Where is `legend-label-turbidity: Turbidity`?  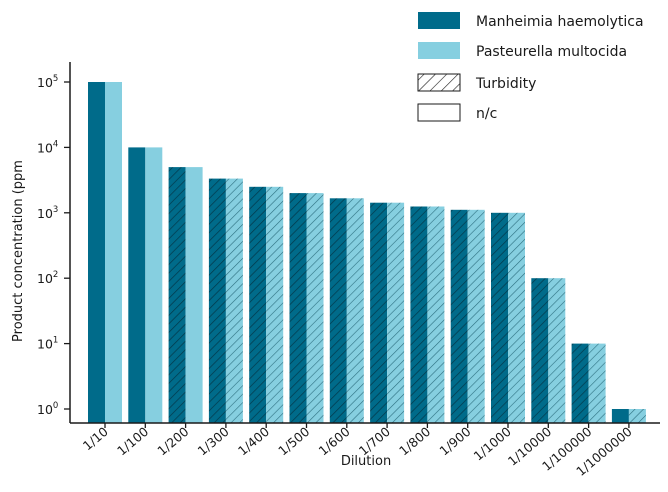
legend-label-turbidity: Turbidity is located at coordinates (505, 84).